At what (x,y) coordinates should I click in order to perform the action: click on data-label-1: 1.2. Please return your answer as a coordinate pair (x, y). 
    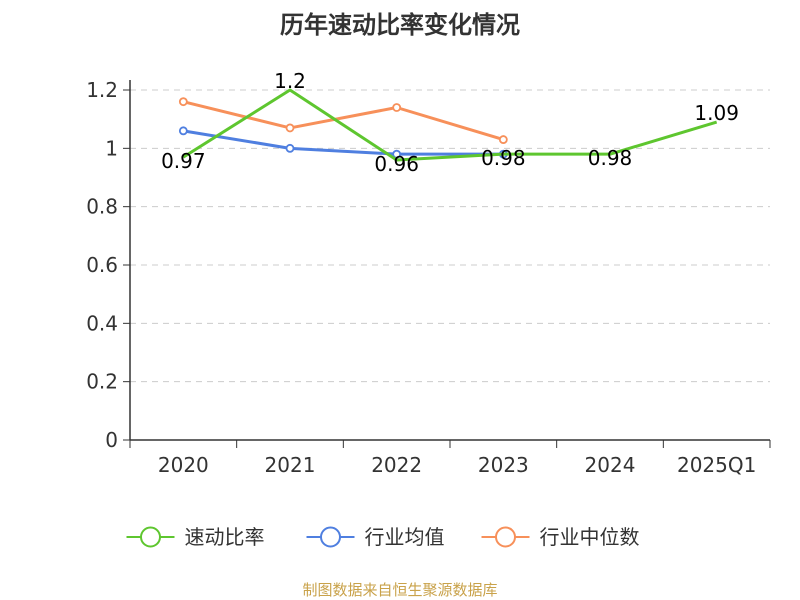
    Looking at the image, I should click on (290, 81).